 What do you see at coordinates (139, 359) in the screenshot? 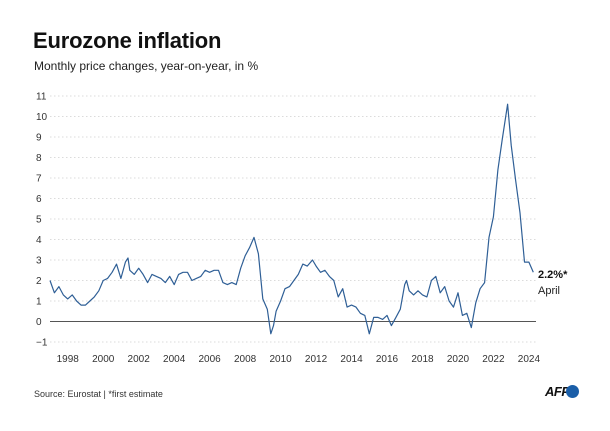
I see `x-tick-label: 2002` at bounding box center [139, 359].